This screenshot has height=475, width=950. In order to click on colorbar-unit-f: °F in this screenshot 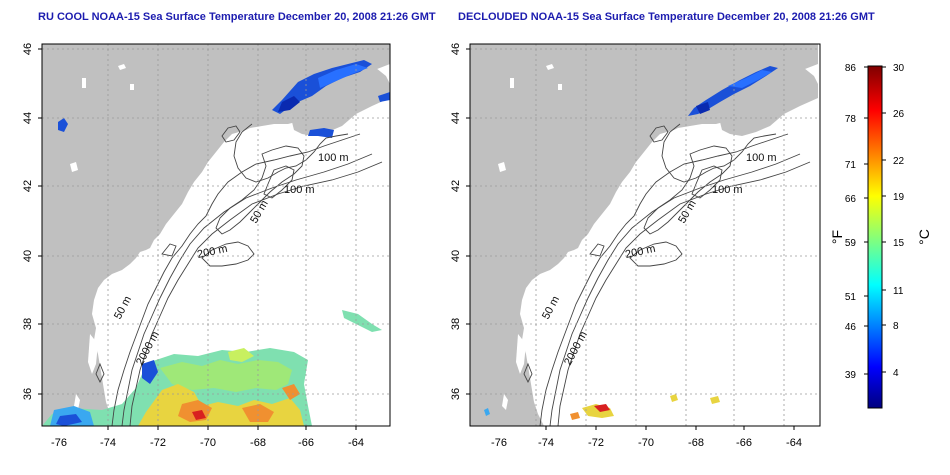, I will do `click(837, 237)`.